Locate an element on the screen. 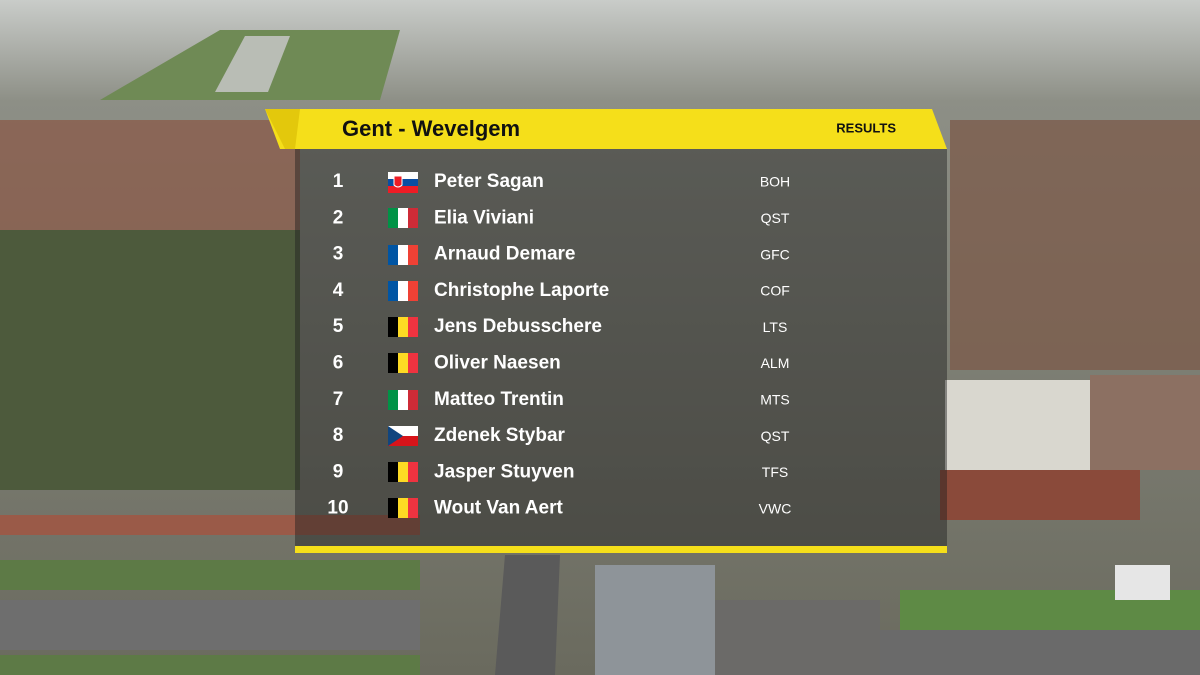 This screenshot has height=675, width=1200. rank: 10 is located at coordinates (337, 508).